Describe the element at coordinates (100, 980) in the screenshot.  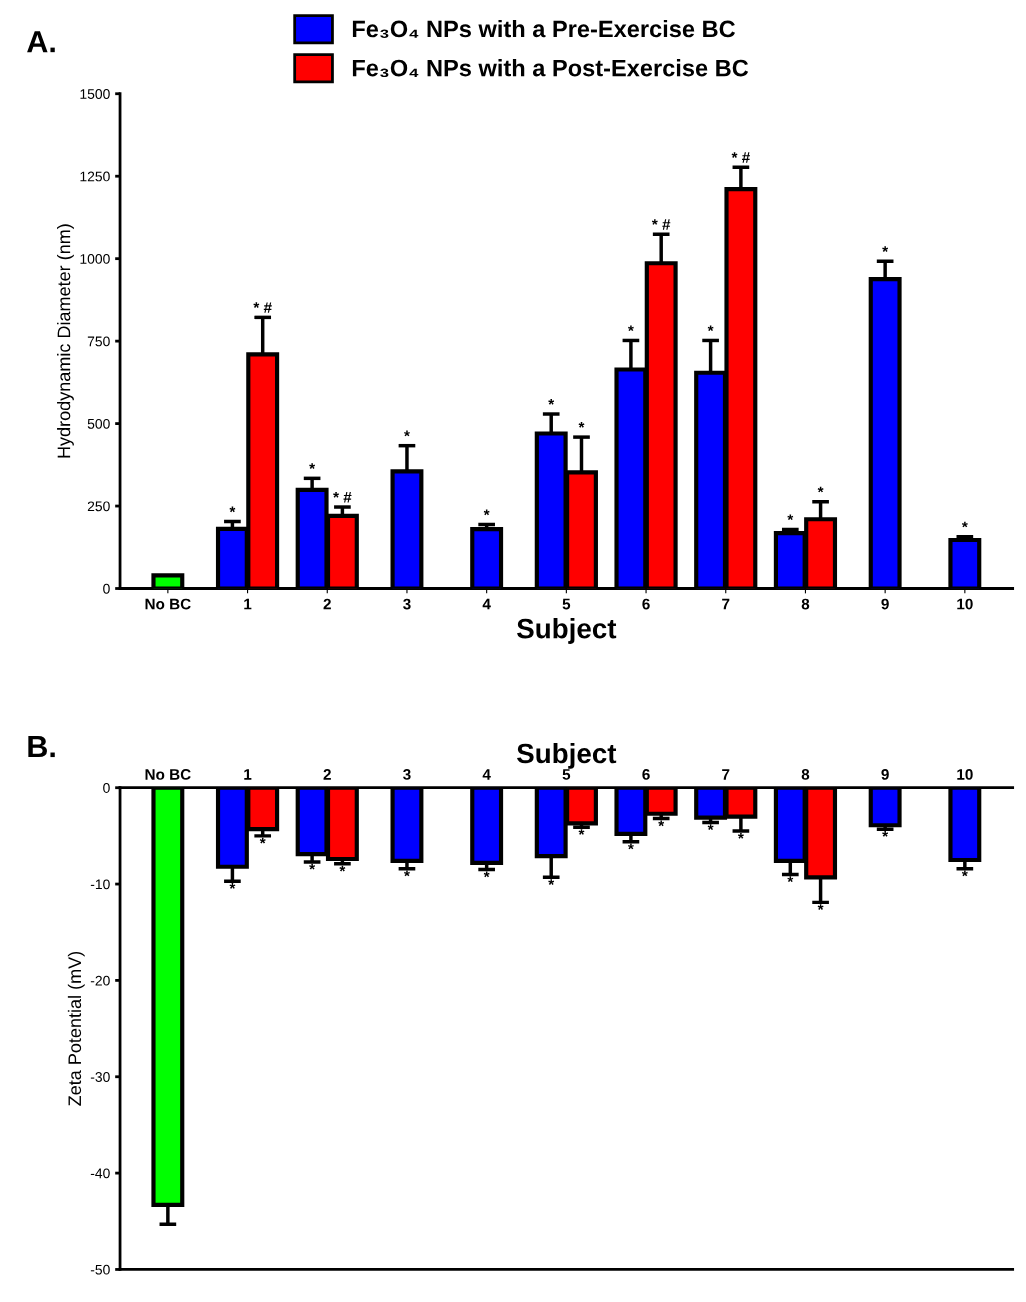
I see `y-tick-label: -20` at that location.